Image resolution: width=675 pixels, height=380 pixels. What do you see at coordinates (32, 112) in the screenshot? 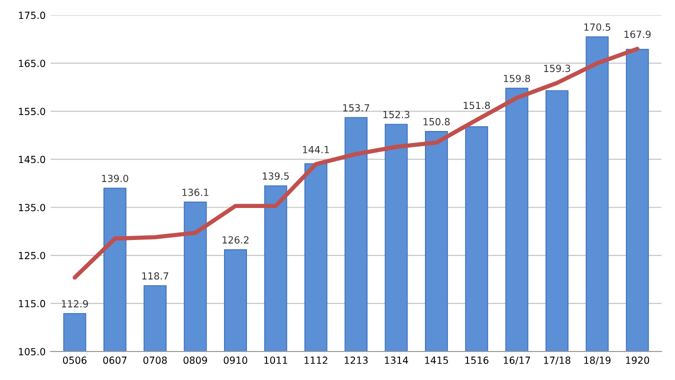
I see `y-tick-label: 155.0` at bounding box center [32, 112].